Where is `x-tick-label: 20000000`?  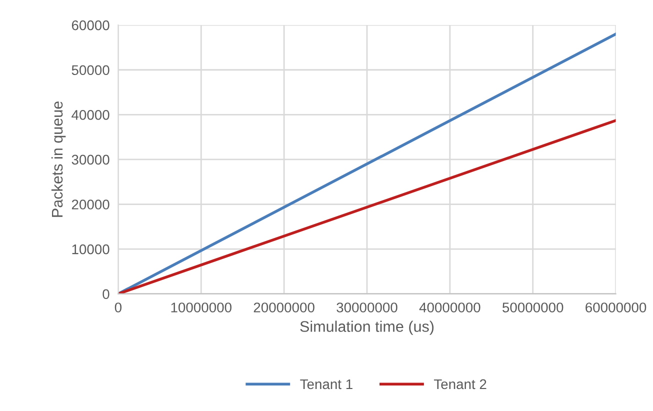 x-tick-label: 20000000 is located at coordinates (284, 307).